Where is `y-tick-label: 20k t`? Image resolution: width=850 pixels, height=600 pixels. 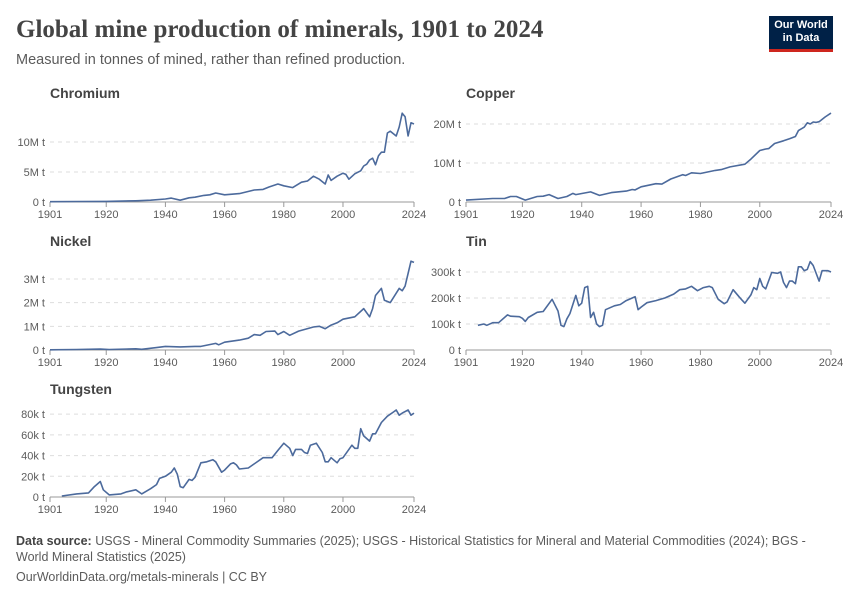 y-tick-label: 20k t is located at coordinates (33, 477).